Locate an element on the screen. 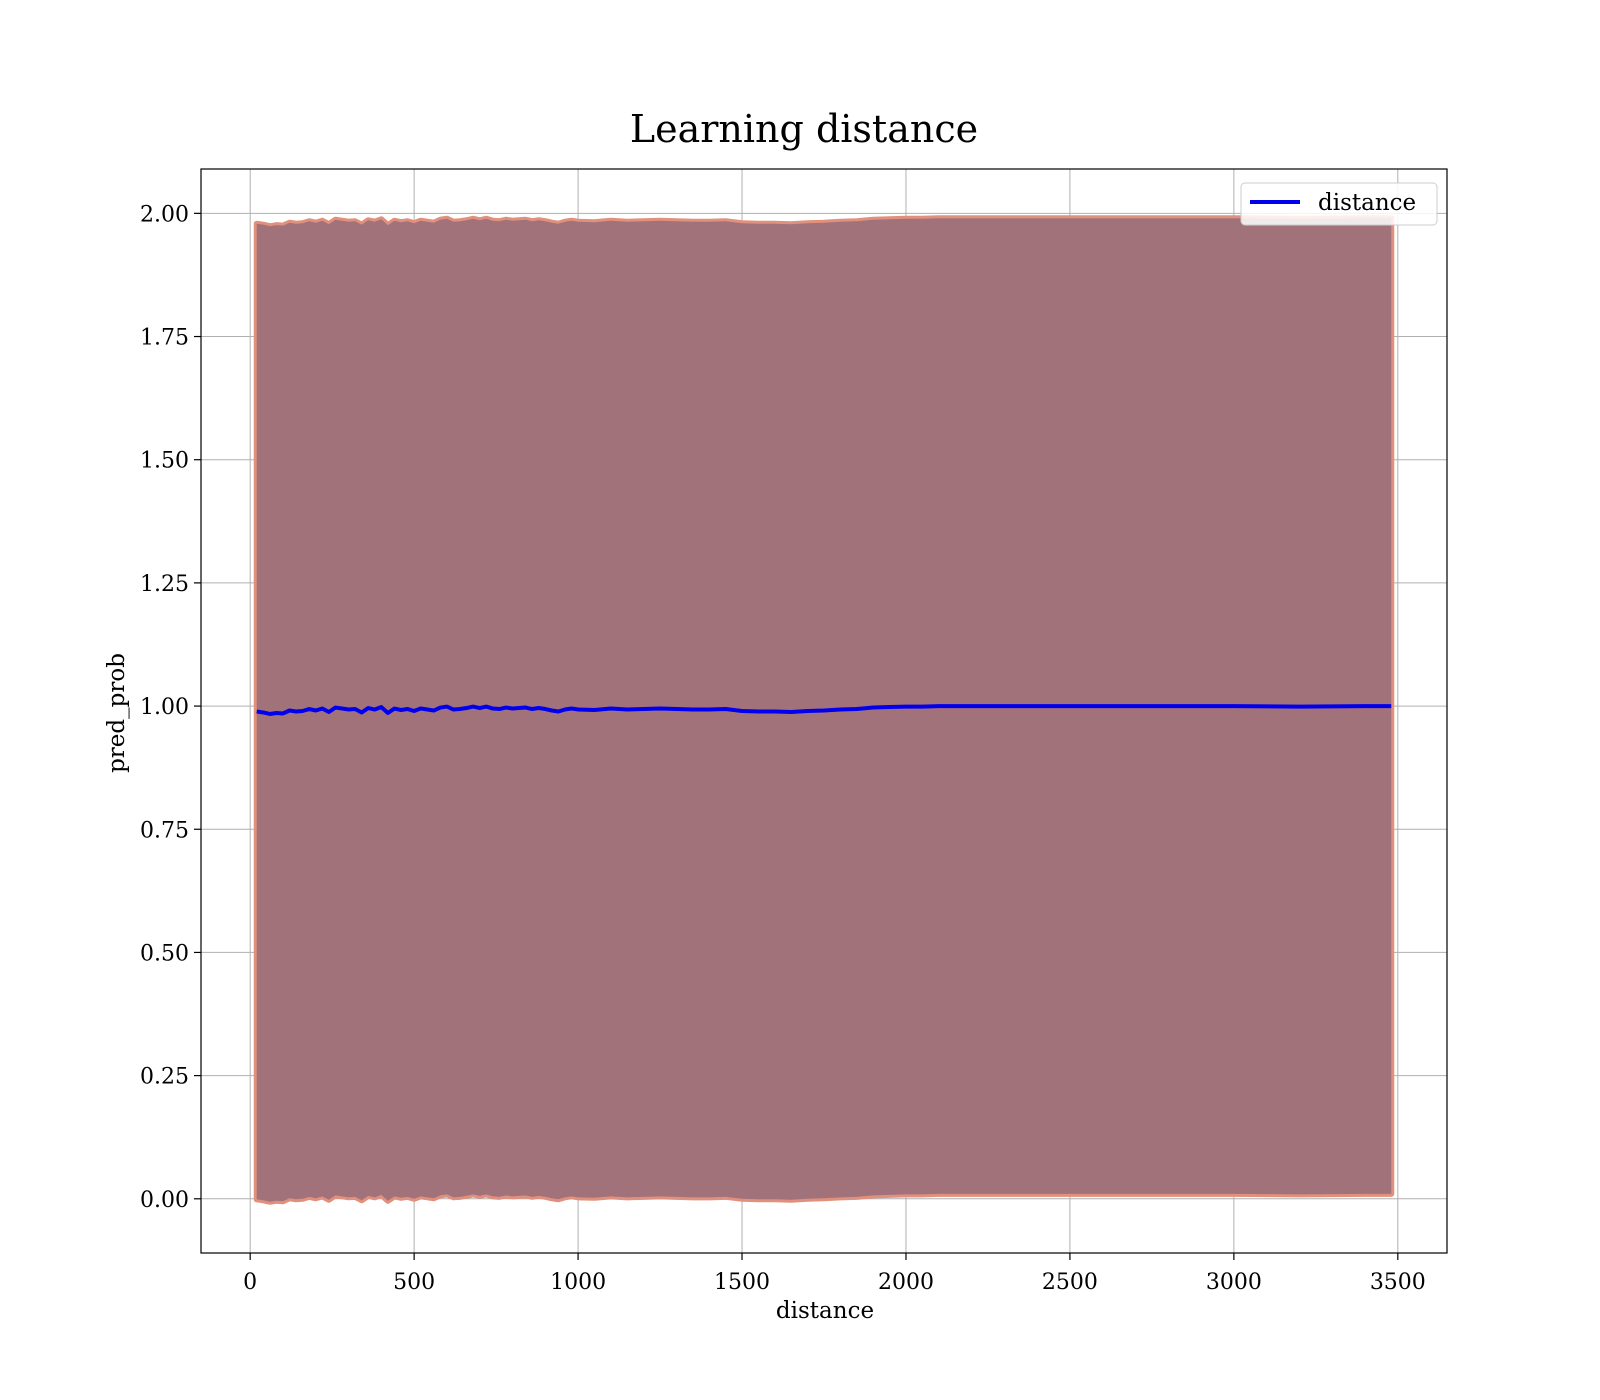 This screenshot has height=1400, width=1600. x-axis-ticks: 0 500 1000 1500 2000 2500 3000 3500 is located at coordinates (834, 1274).